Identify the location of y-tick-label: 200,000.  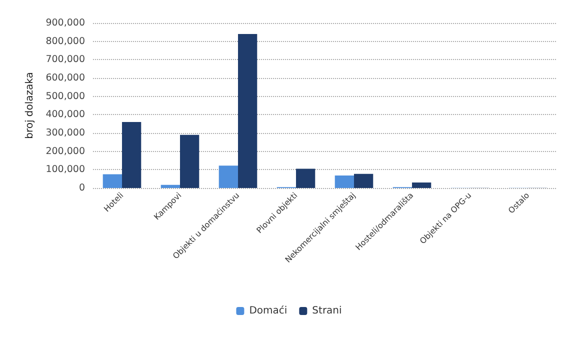
(65, 151).